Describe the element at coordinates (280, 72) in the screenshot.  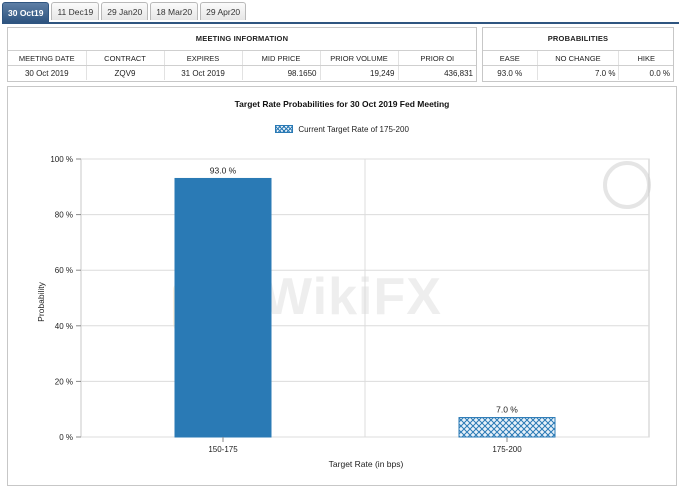
I see `mid-price-value: 98.1650` at that location.